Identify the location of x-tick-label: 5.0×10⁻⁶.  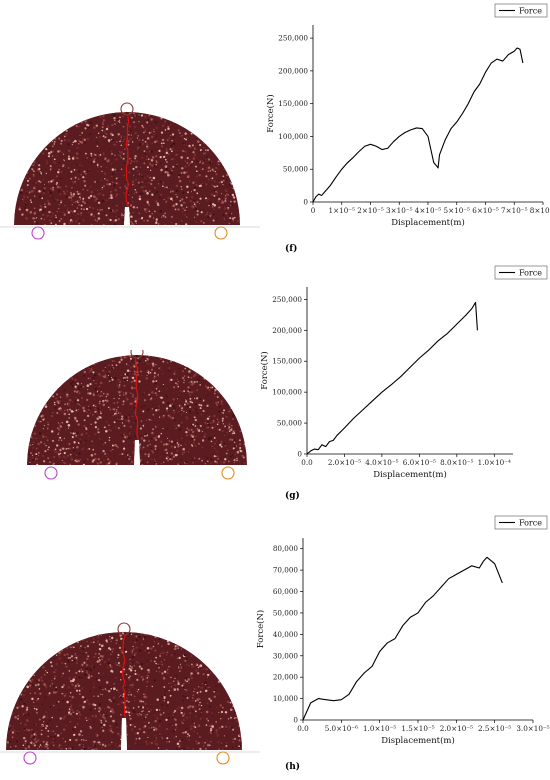
(341, 728).